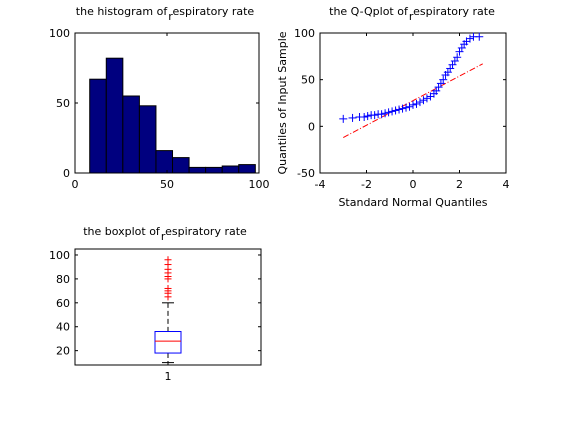  Describe the element at coordinates (320, 184) in the screenshot. I see `qqplot-xtick-label: -4` at that location.